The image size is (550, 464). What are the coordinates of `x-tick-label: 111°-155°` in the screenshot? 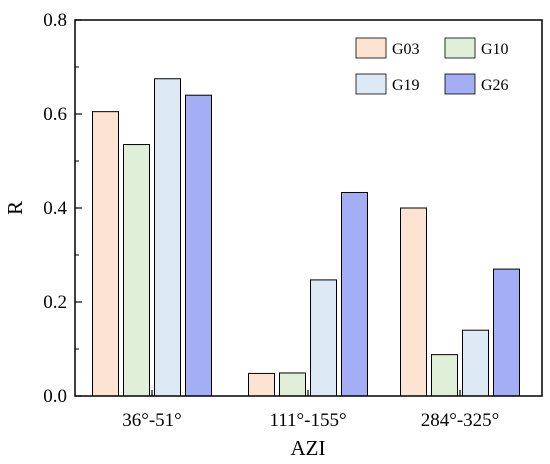 It's located at (307, 420).